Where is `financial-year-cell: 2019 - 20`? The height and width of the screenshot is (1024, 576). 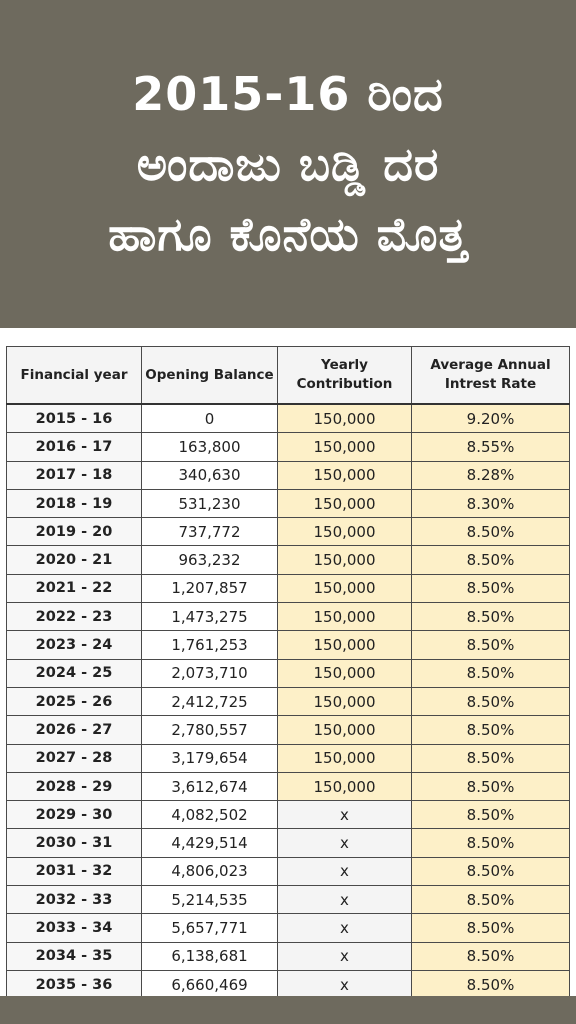
financial-year-cell: 2019 - 20 is located at coordinates (74, 532).